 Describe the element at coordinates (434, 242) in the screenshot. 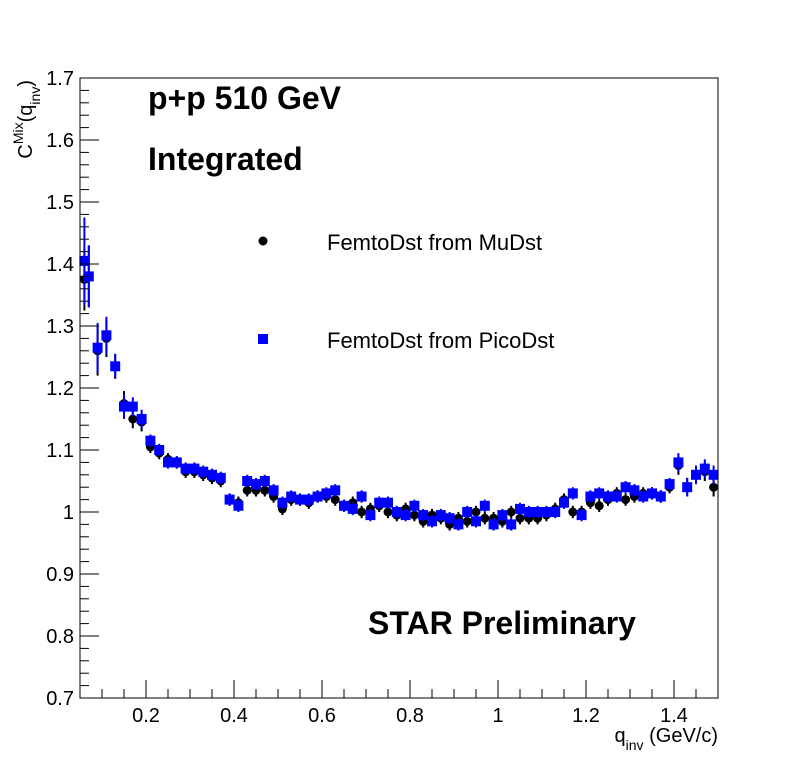

I see `legend-label-mudst: FemtoDst from MuDst` at that location.